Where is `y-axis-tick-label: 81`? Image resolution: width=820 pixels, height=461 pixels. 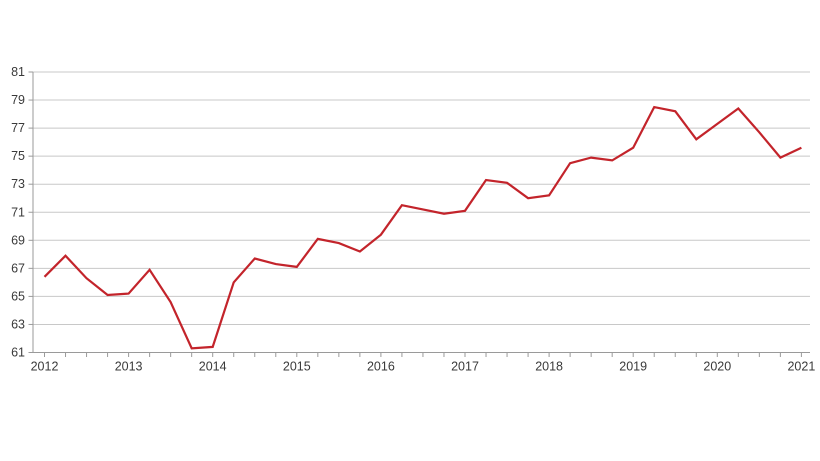 y-axis-tick-label: 81 is located at coordinates (18, 72).